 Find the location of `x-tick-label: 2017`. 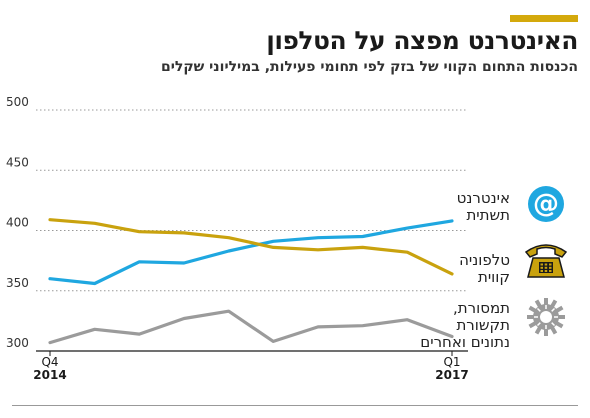

x-tick-label: 2017 is located at coordinates (451, 375).